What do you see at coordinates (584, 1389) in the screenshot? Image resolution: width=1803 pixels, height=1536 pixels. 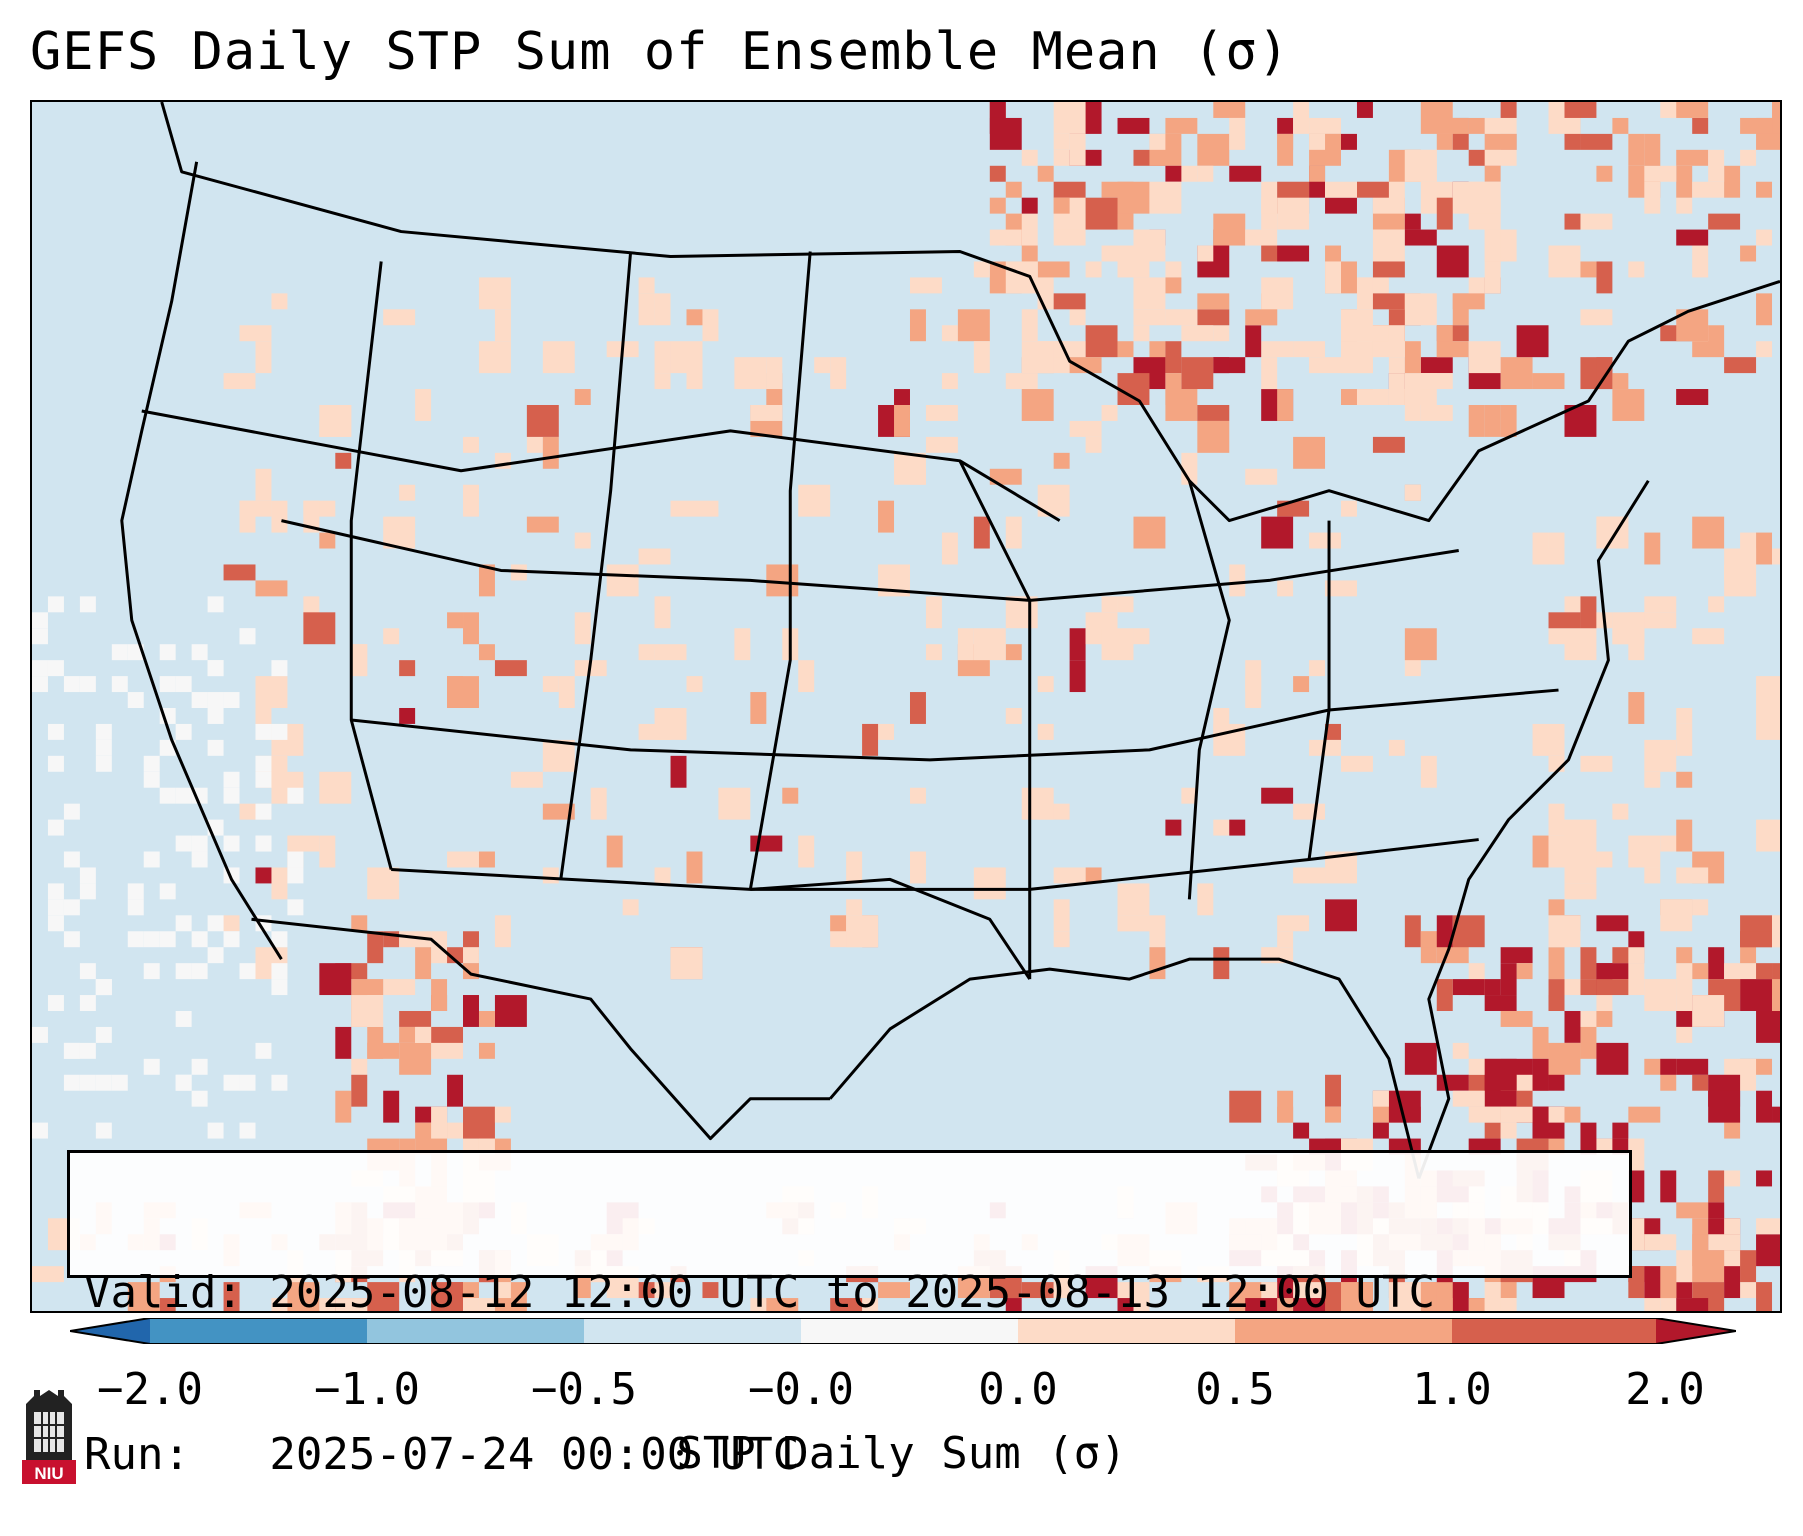 I see `colorbar-tick: −0.5` at bounding box center [584, 1389].